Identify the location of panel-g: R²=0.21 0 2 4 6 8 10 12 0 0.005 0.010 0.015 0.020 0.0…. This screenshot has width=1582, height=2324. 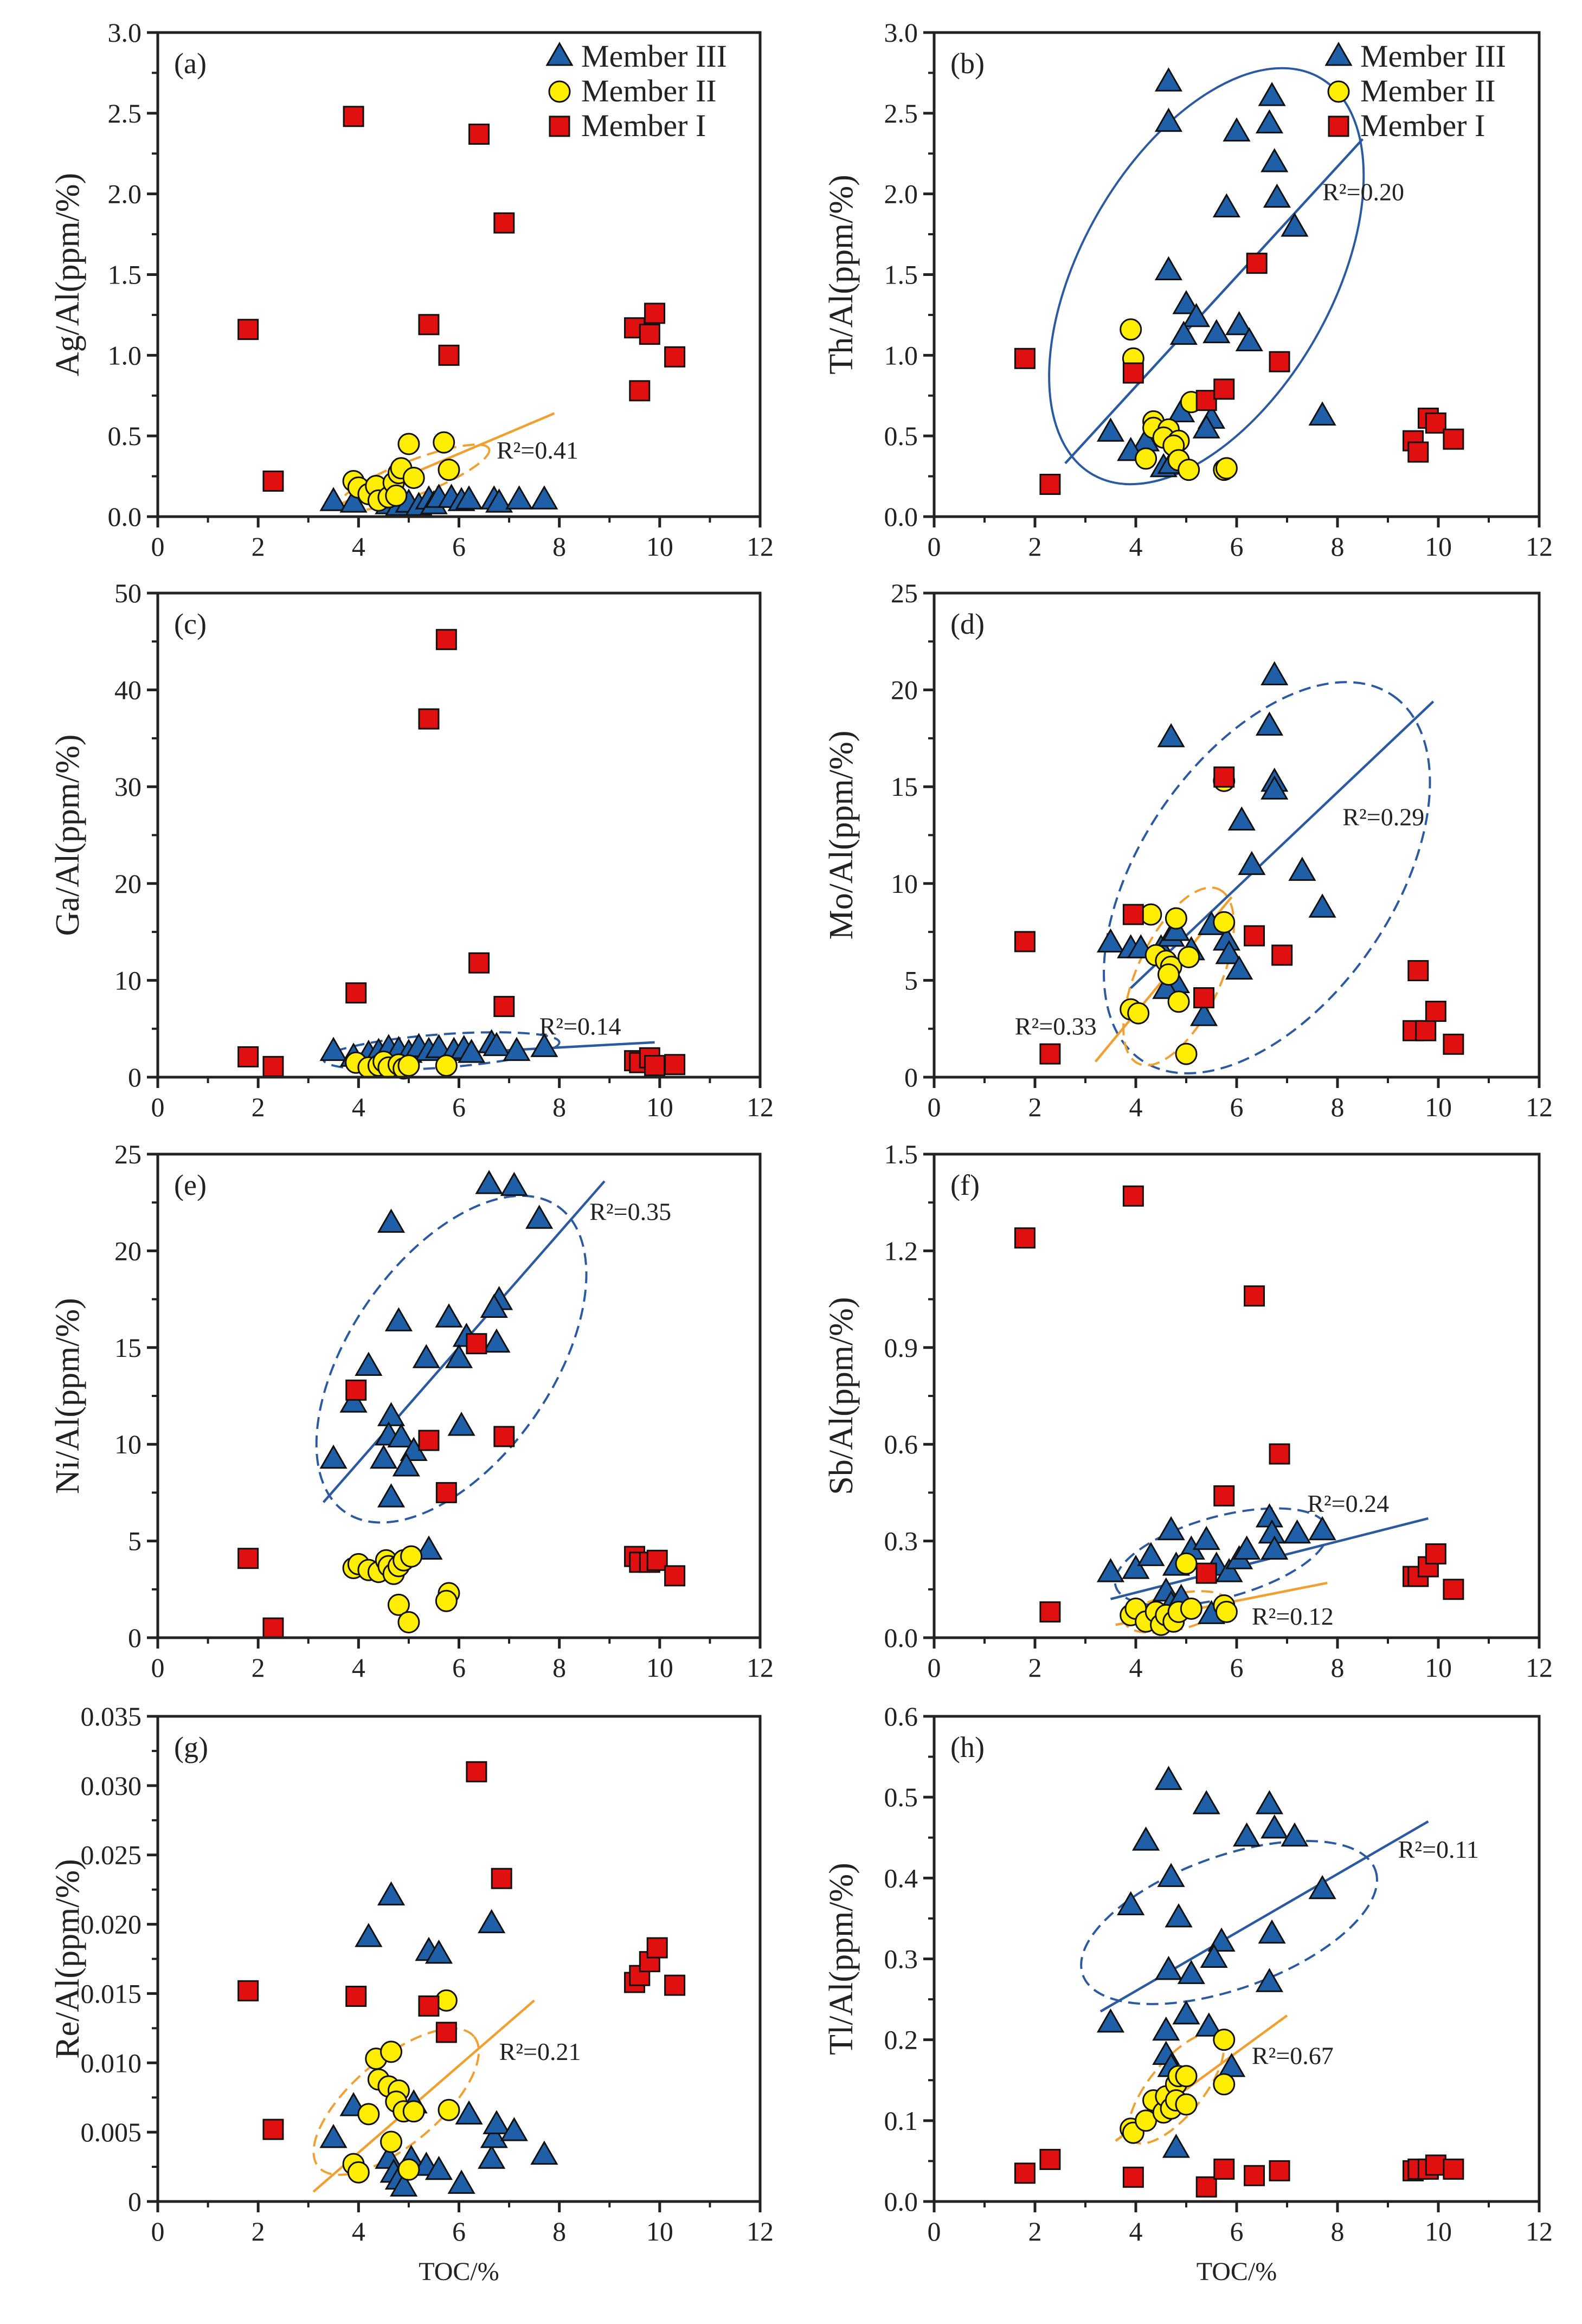
(411, 1993).